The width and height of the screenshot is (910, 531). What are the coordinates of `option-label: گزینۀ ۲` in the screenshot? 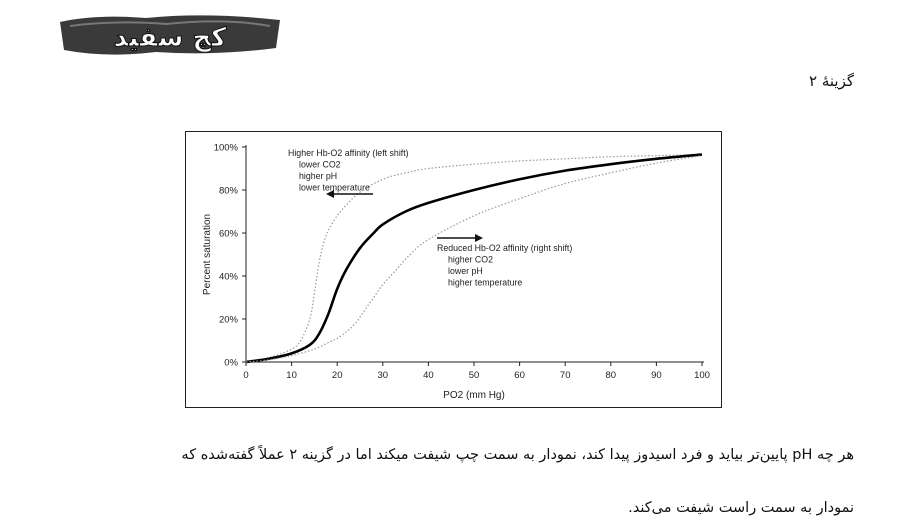 It's located at (831, 81).